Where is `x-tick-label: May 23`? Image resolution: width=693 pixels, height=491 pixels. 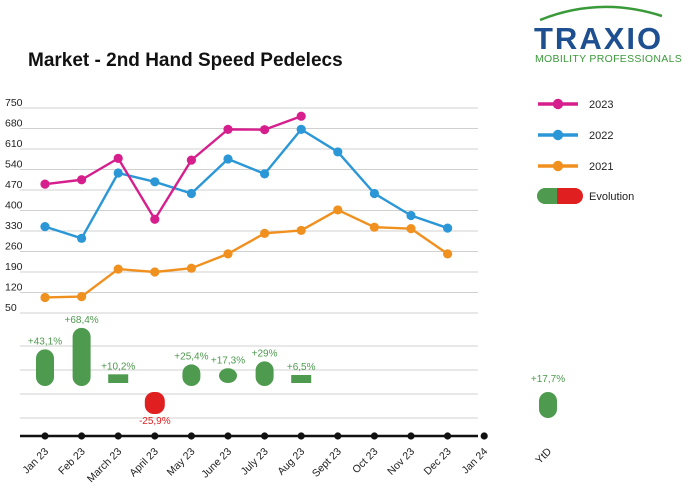 x-tick-label: May 23 is located at coordinates (181, 462).